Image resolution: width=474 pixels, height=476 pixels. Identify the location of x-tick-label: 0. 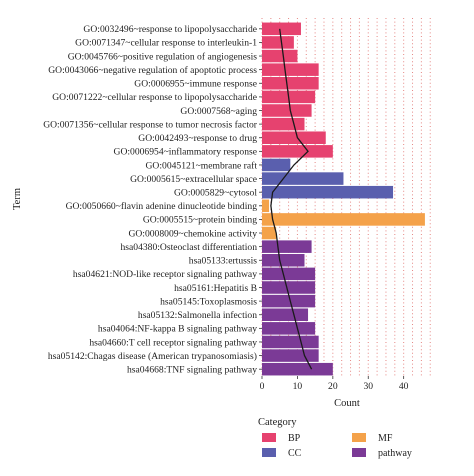
(262, 386).